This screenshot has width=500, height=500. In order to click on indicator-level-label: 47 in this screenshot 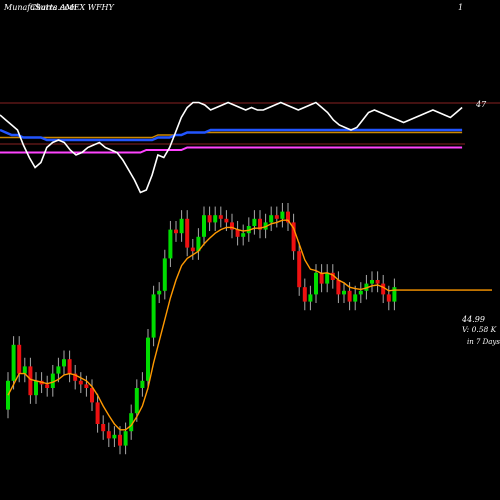, I will do `click(481, 104)`.